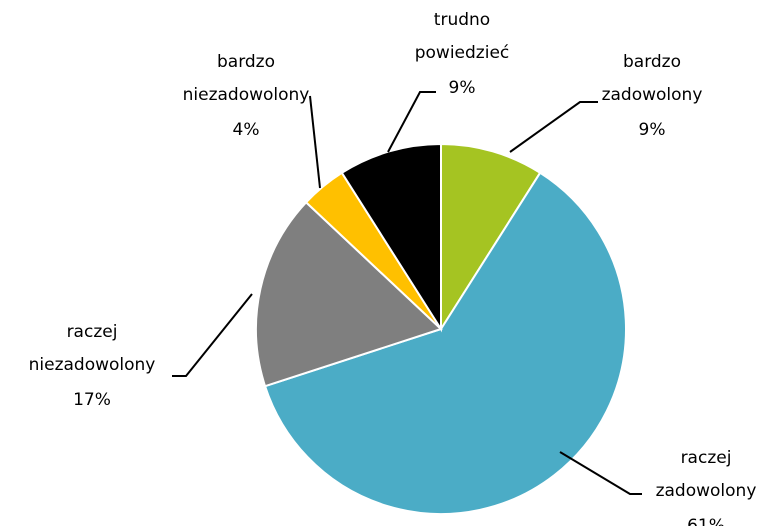 This screenshot has width=778, height=530. Describe the element at coordinates (92, 400) in the screenshot. I see `value-label: 17%` at that location.